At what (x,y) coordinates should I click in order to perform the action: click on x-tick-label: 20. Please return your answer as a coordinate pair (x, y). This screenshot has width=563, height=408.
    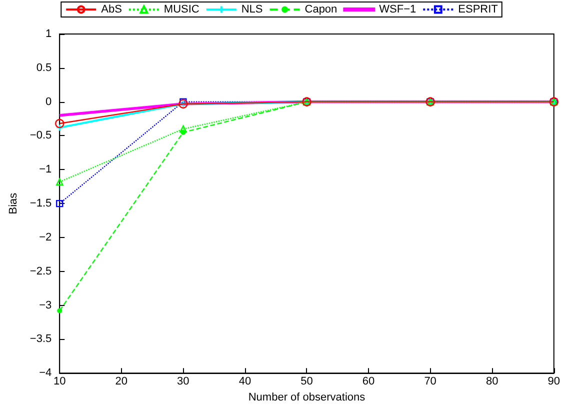
    Looking at the image, I should click on (121, 382).